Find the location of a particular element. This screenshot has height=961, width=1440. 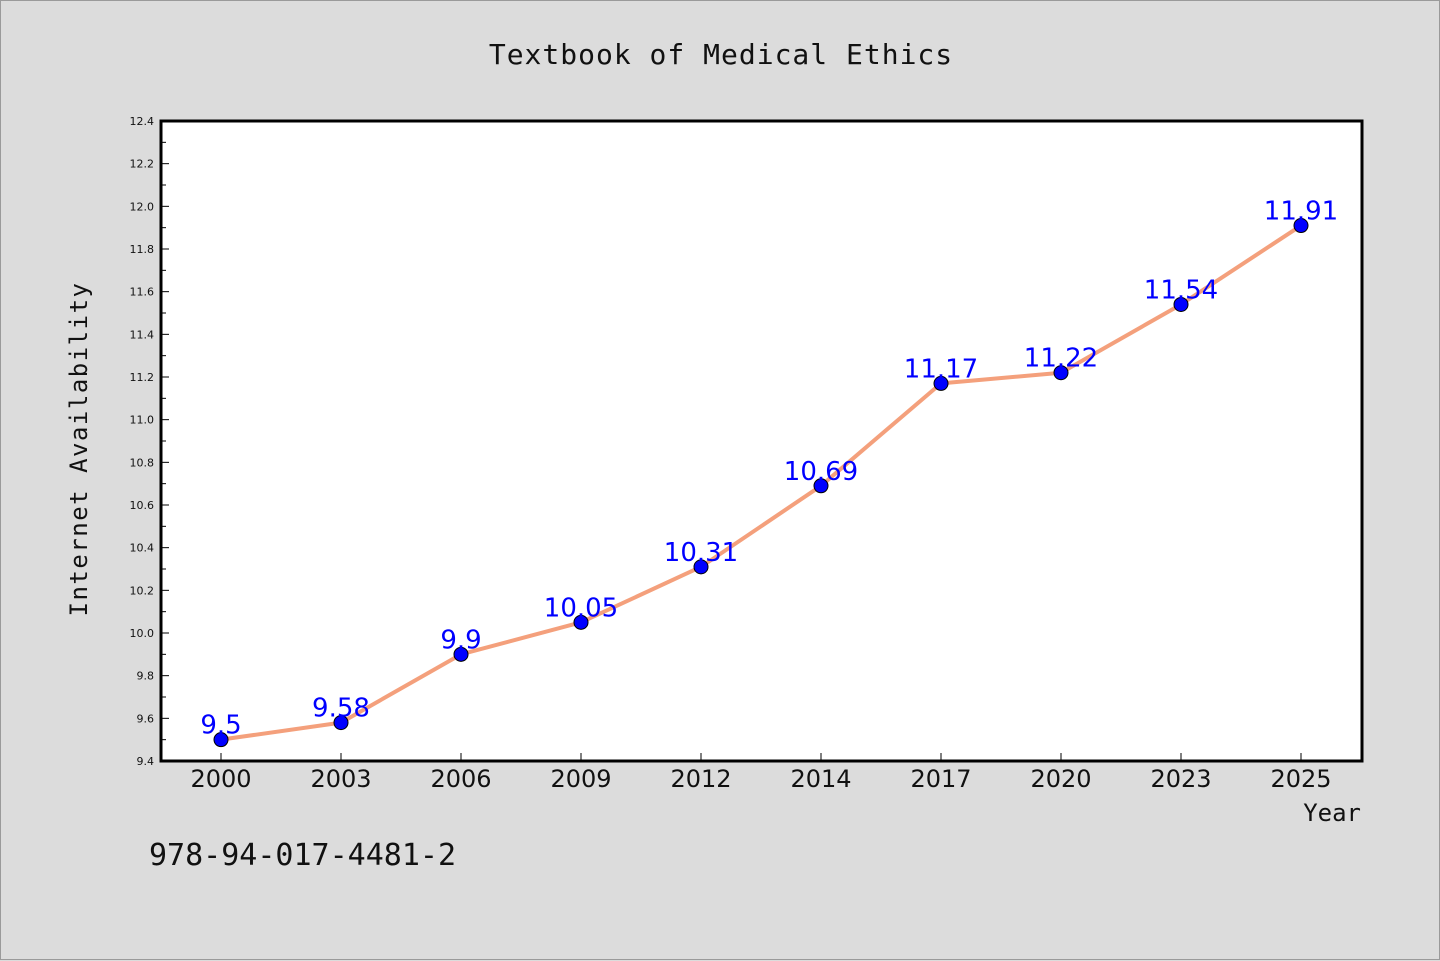

x-tick-label: 2006 is located at coordinates (460, 779).